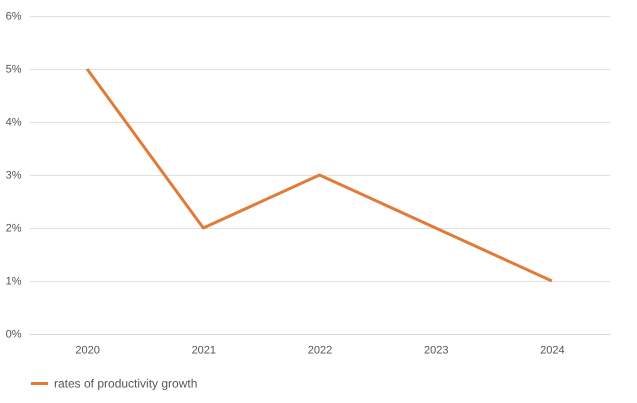 The height and width of the screenshot is (403, 637). What do you see at coordinates (14, 282) in the screenshot?
I see `y-tick-label: 1%` at bounding box center [14, 282].